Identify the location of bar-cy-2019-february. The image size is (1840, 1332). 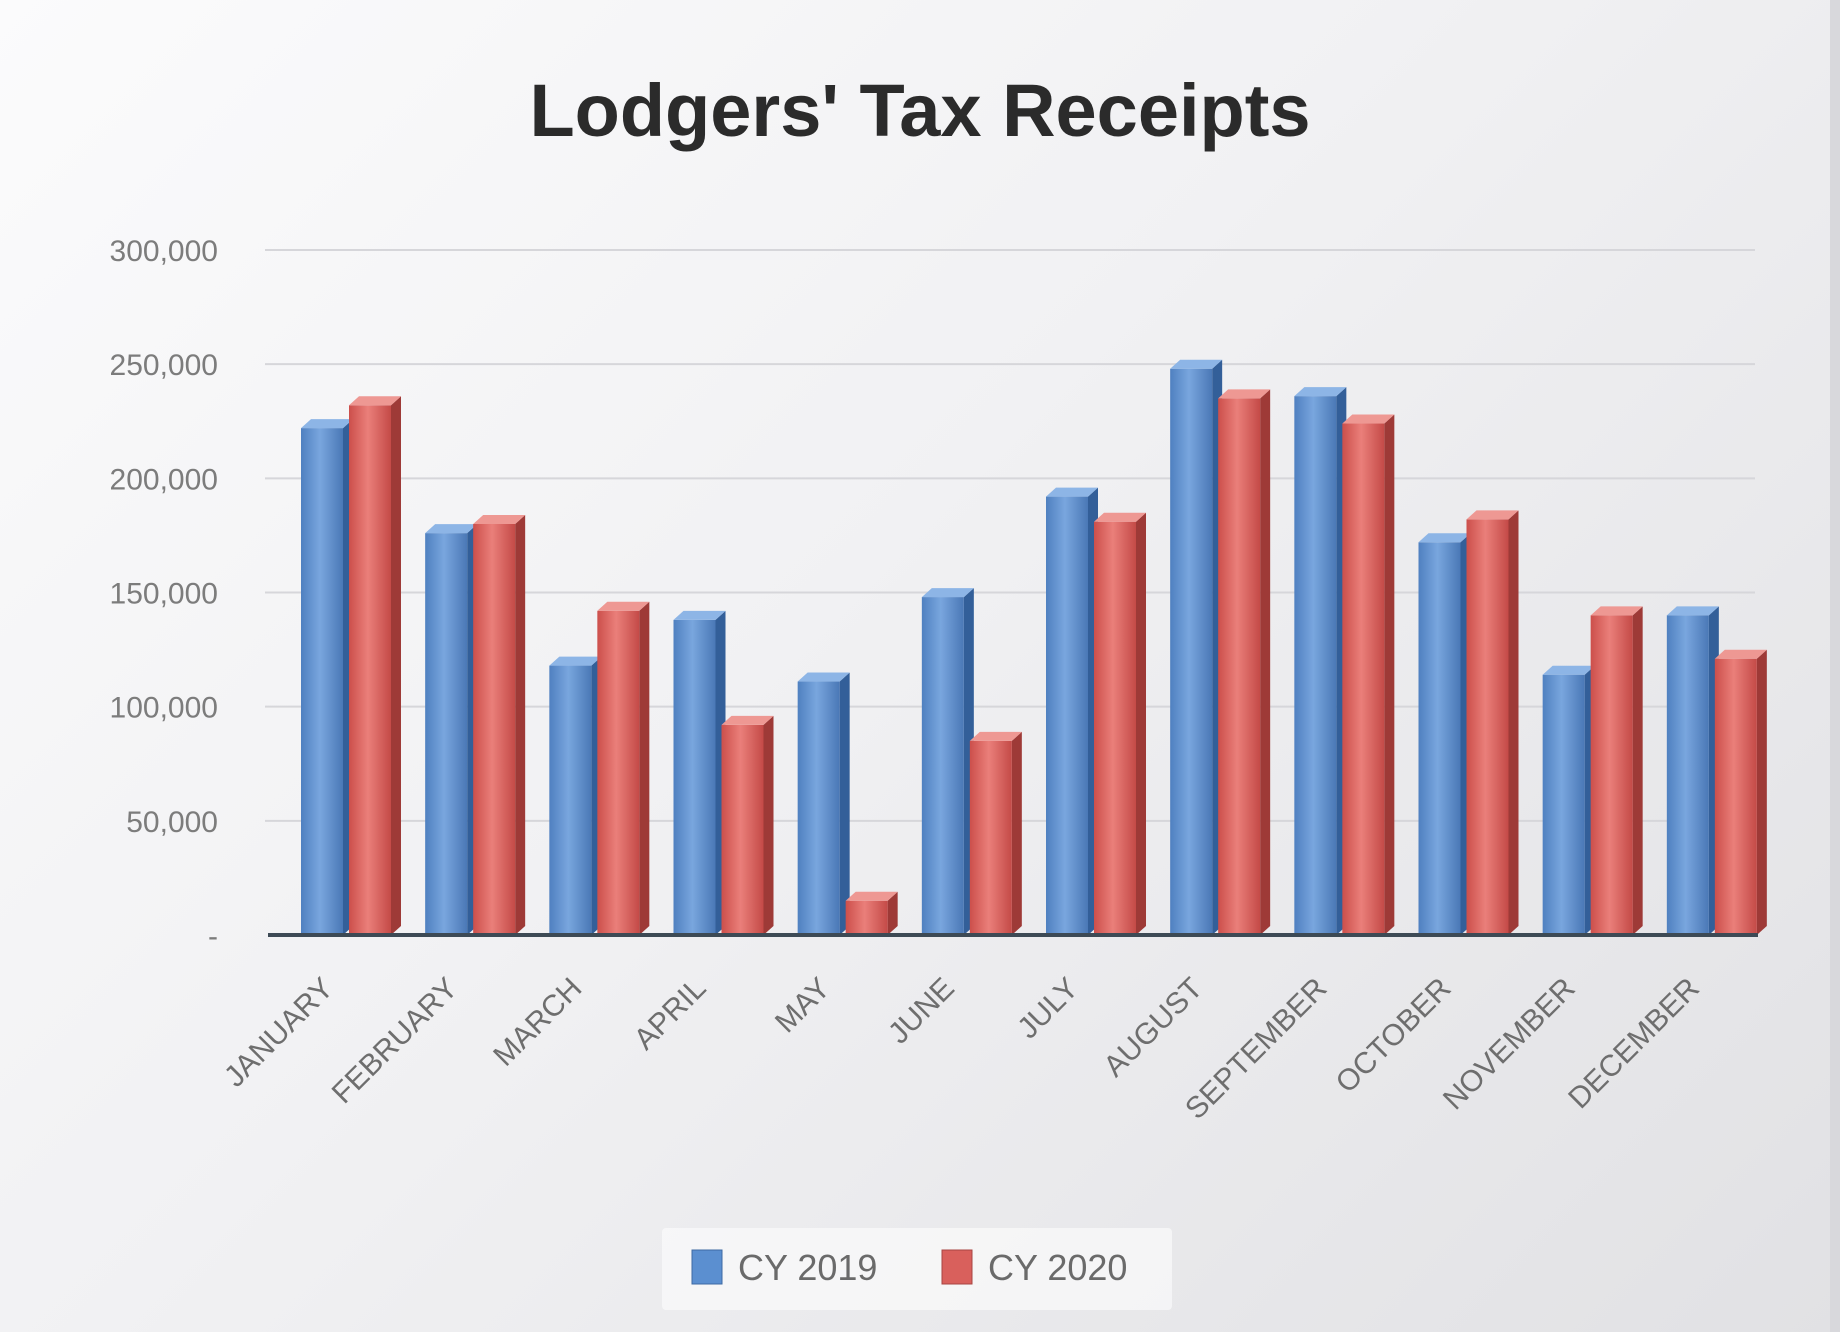
(451, 729).